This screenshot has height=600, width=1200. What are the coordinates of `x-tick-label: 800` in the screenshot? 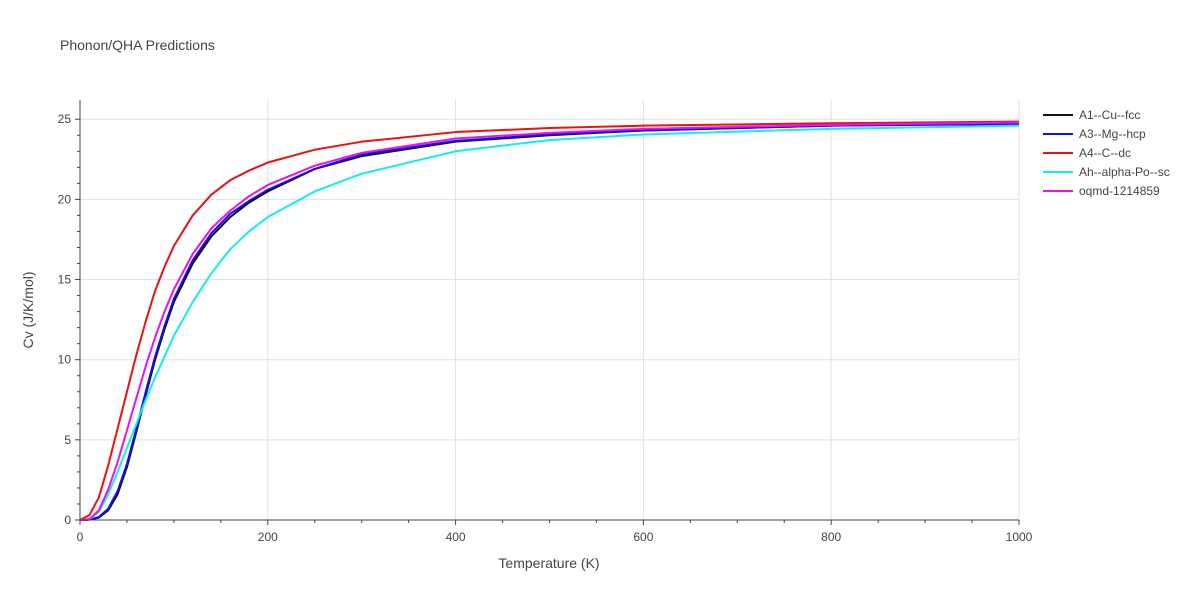 It's located at (831, 537).